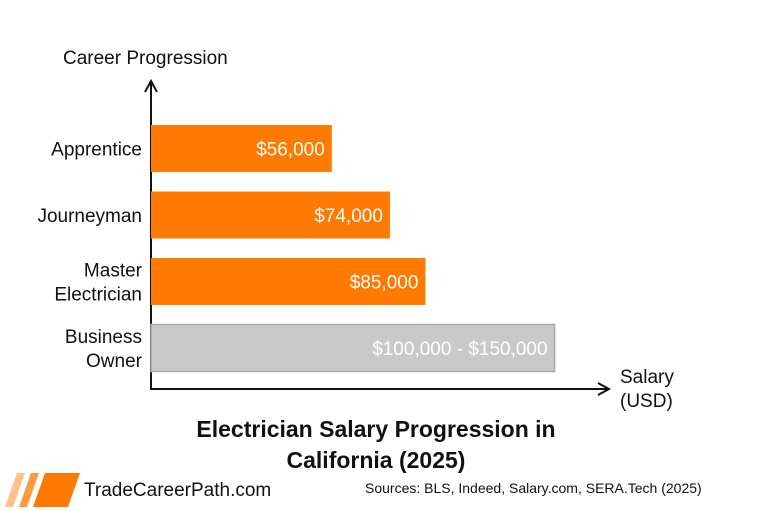 The width and height of the screenshot is (762, 511). Describe the element at coordinates (89, 216) in the screenshot. I see `category-label: Journeyman` at that location.